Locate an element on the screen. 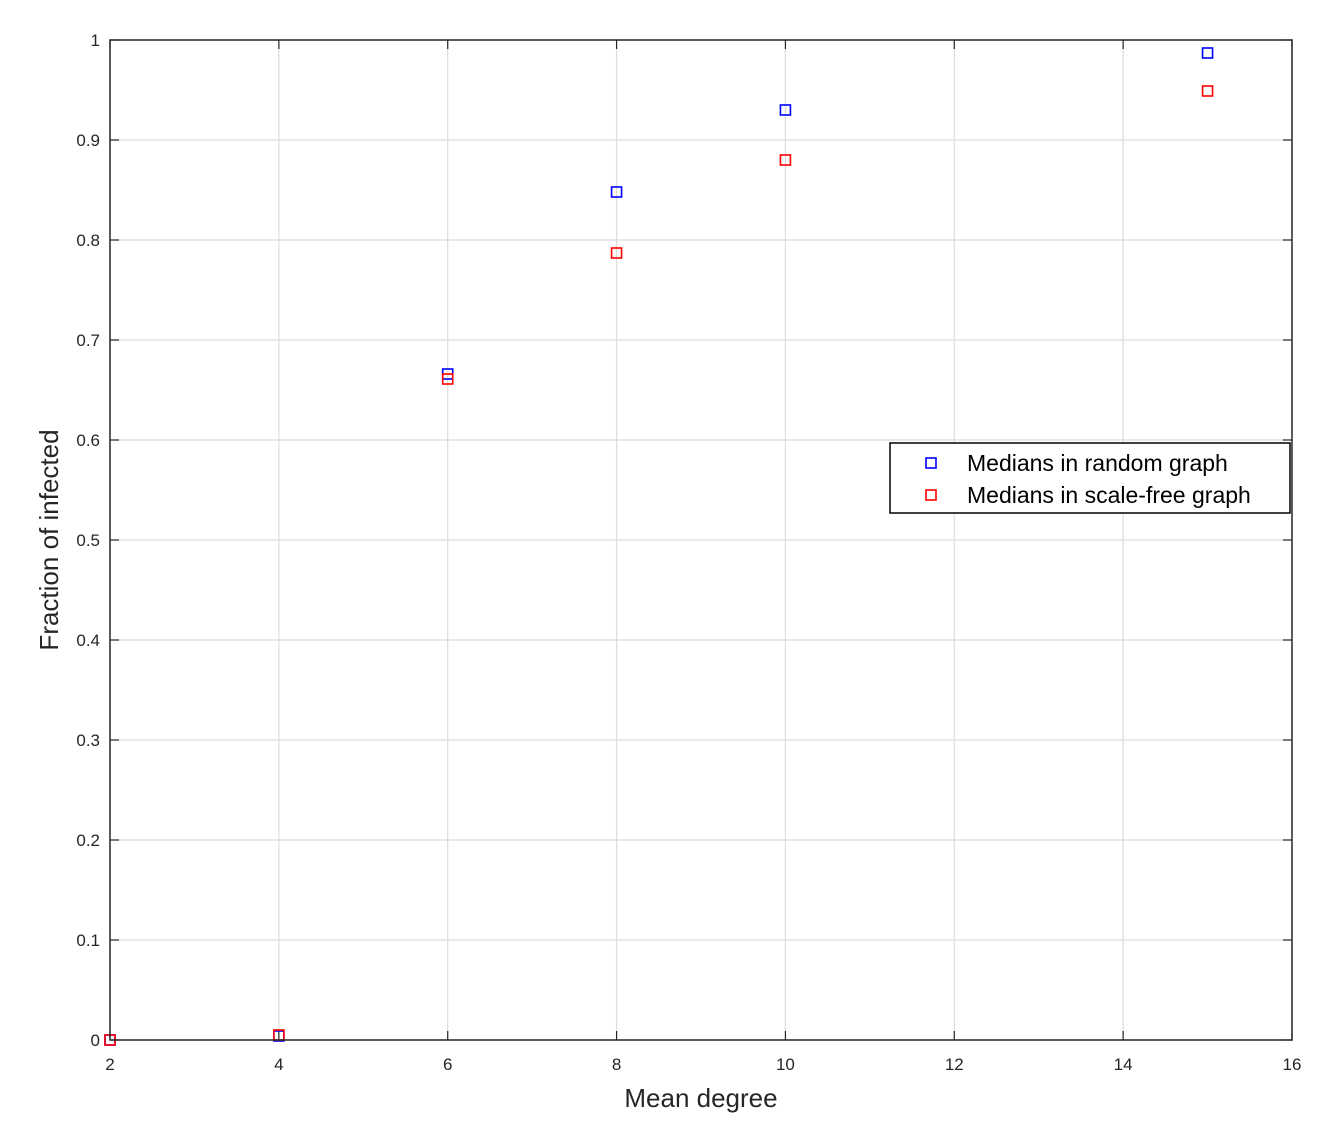 This screenshot has width=1342, height=1132. y-tick-label: 0.2 is located at coordinates (88, 840).